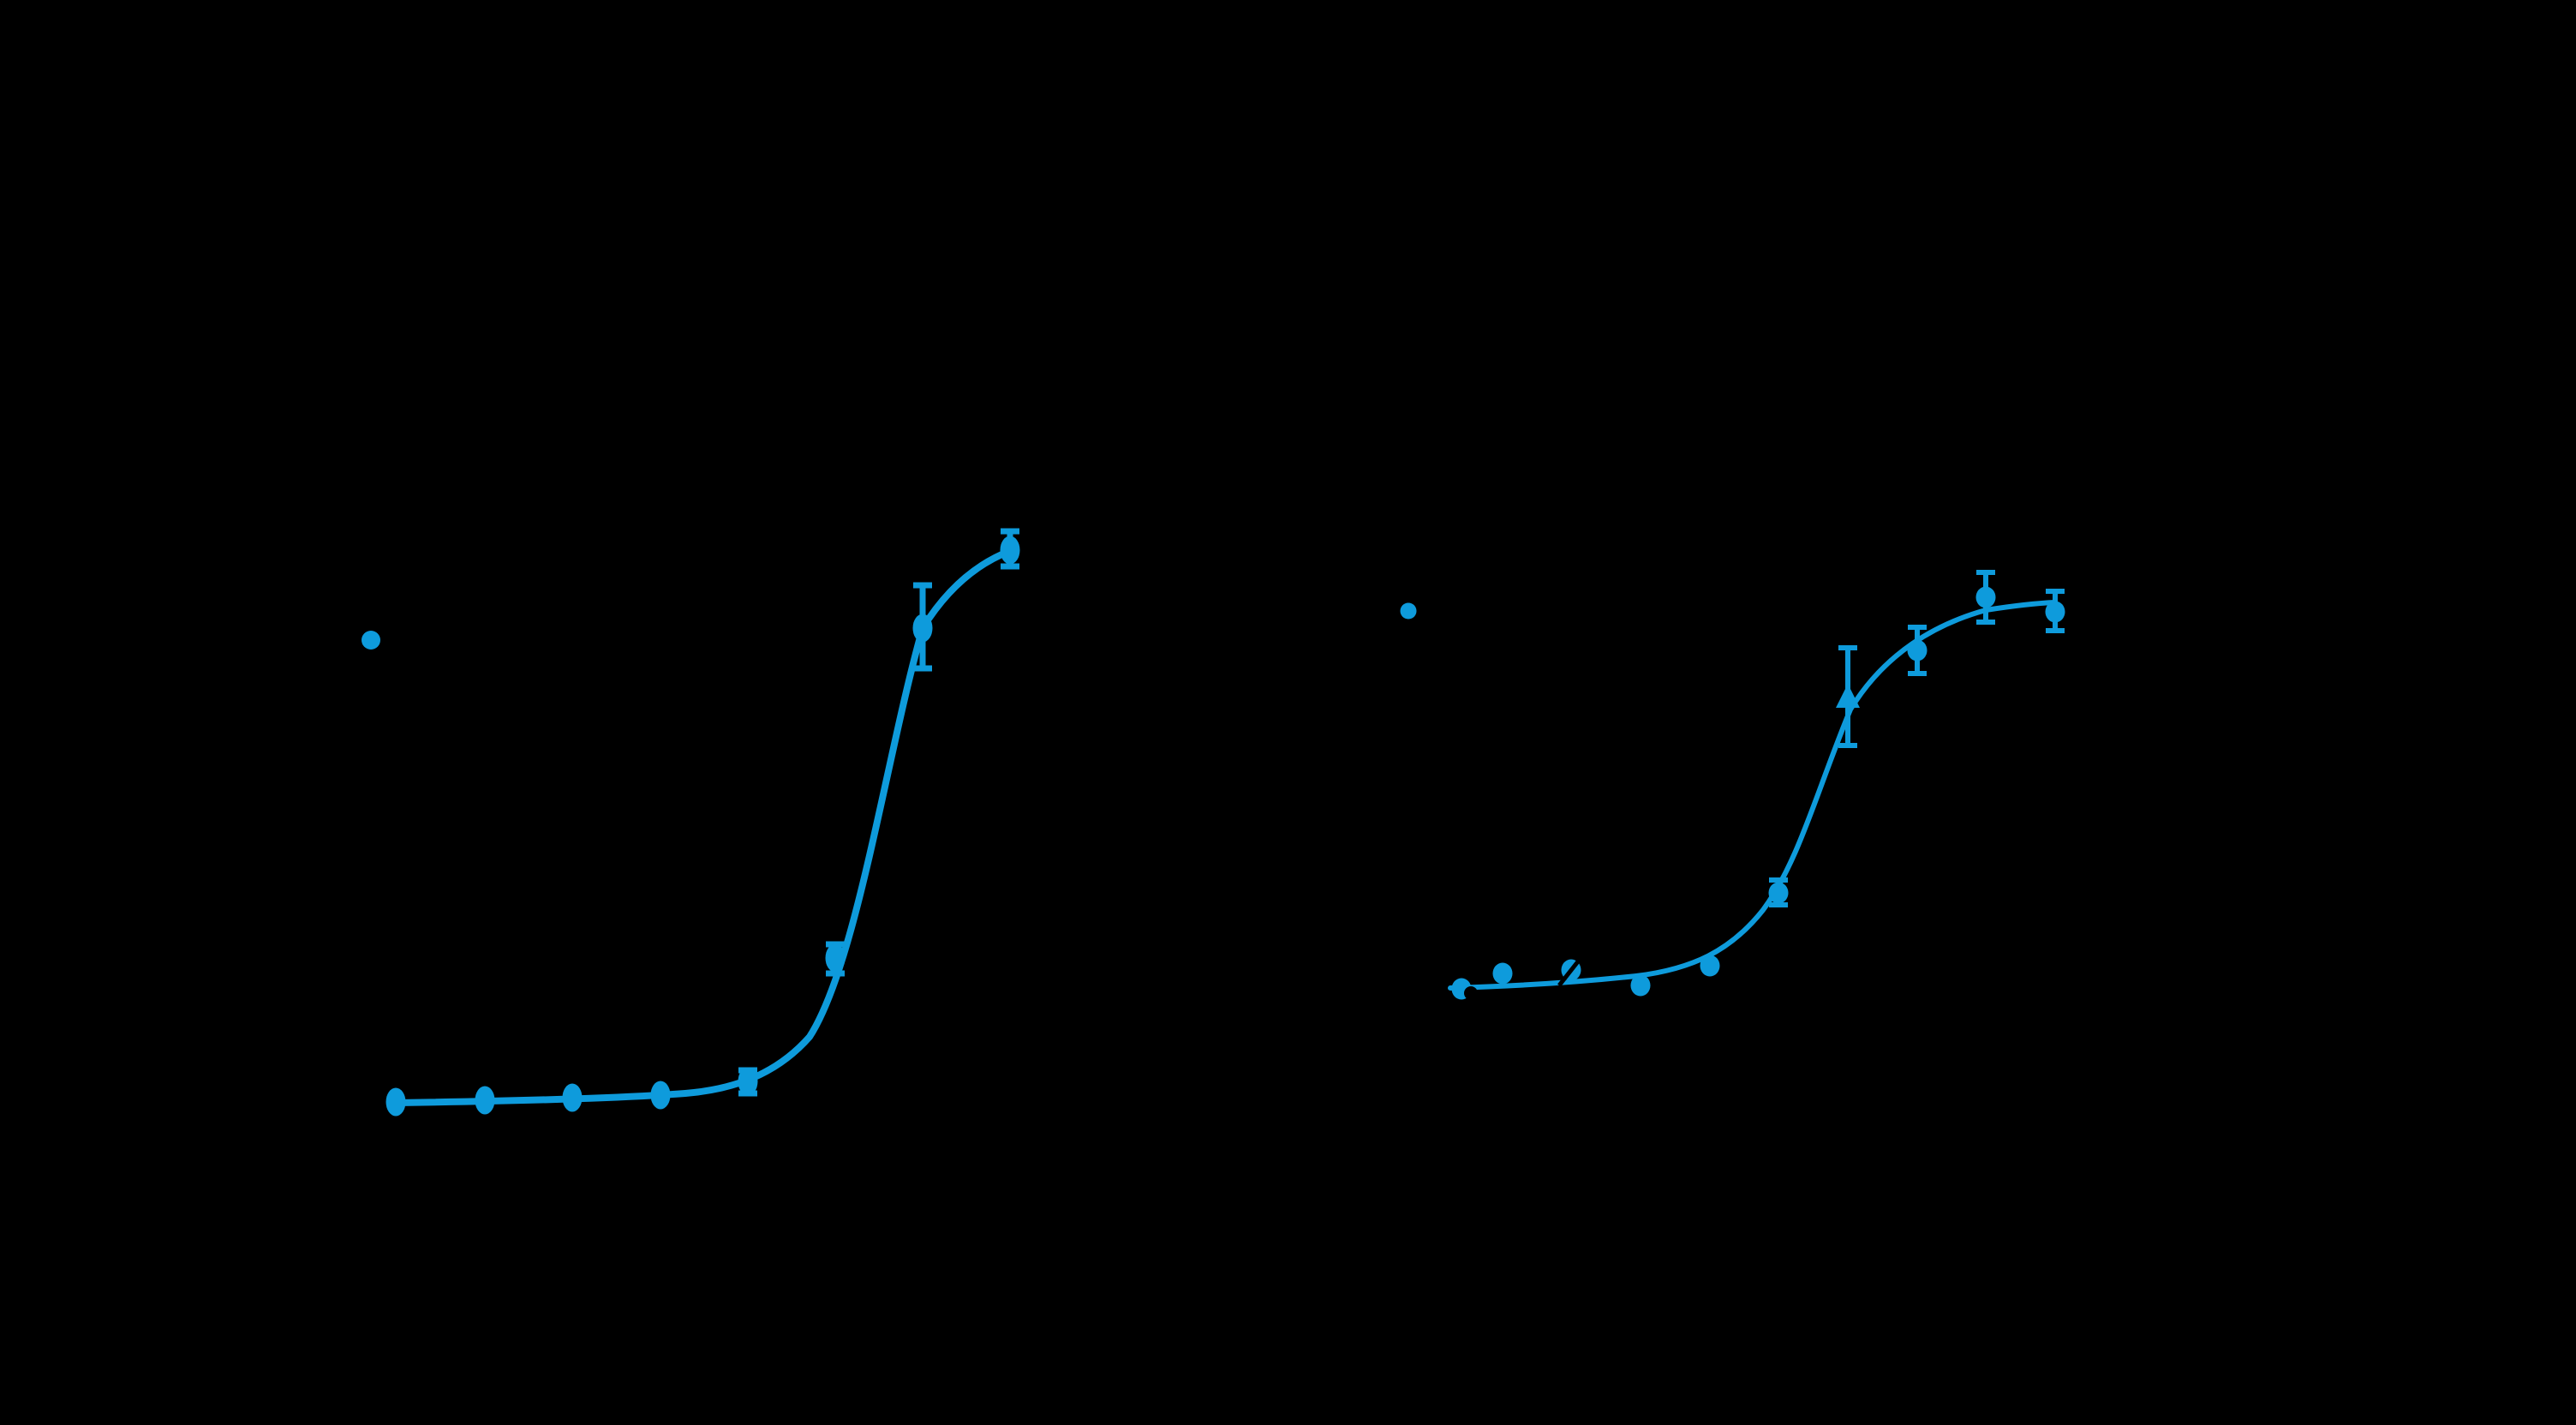  Describe the element at coordinates (1753, 795) in the screenshot. I see `fit-curve` at that location.